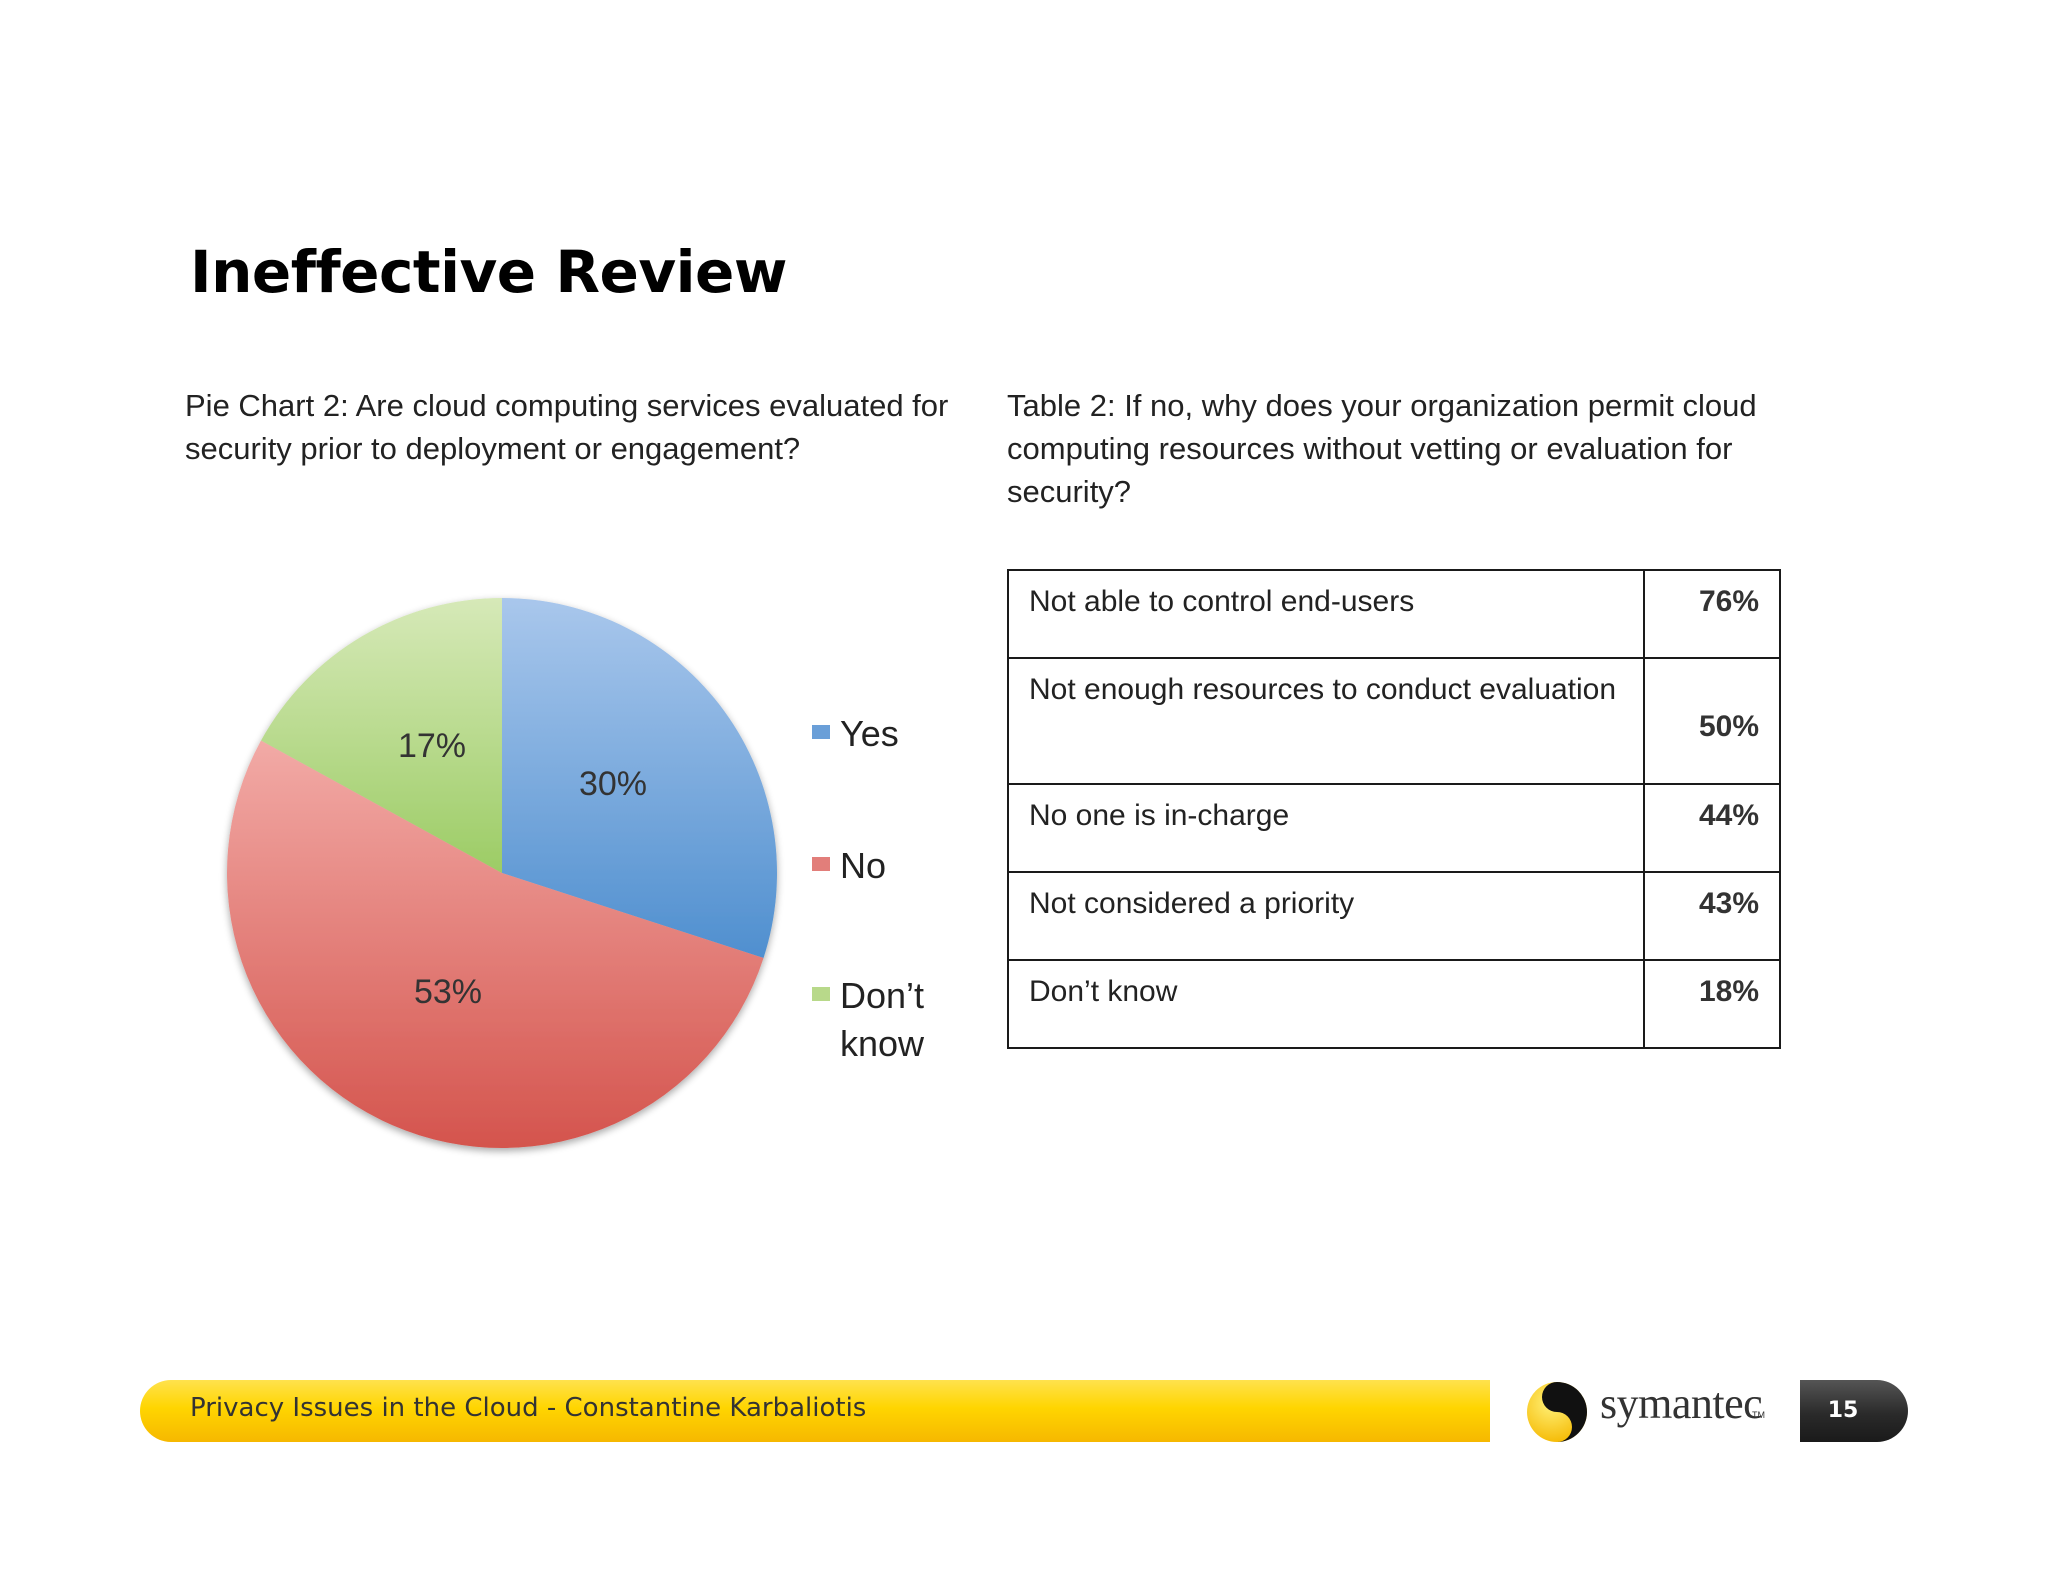 This screenshot has width=2048, height=1582. I want to click on symantec-logo-icon, so click(1557, 1412).